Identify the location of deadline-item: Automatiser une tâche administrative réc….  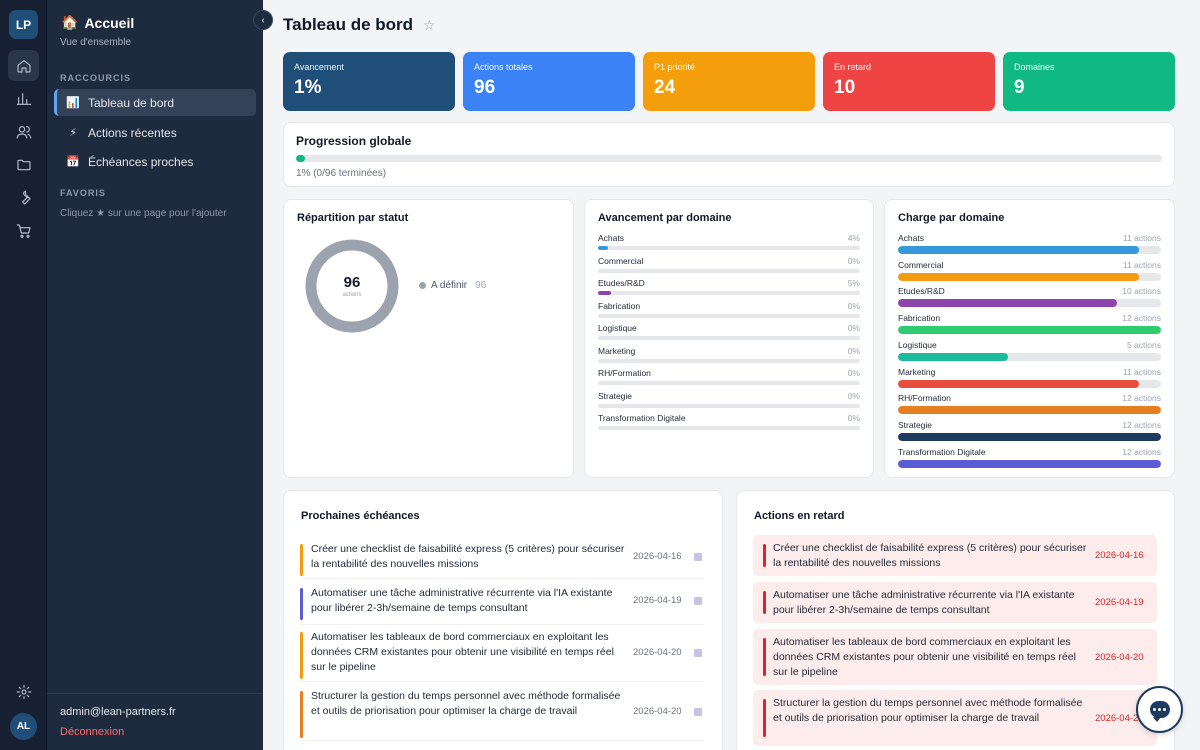
(502, 603).